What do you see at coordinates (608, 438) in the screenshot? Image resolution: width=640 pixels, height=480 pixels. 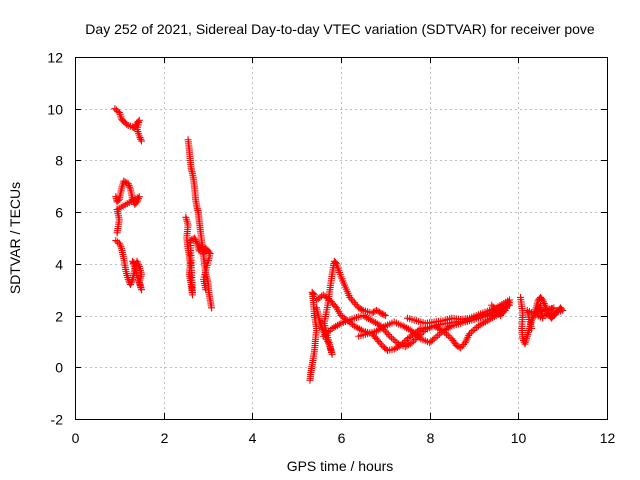 I see `x-tick-label: 12` at bounding box center [608, 438].